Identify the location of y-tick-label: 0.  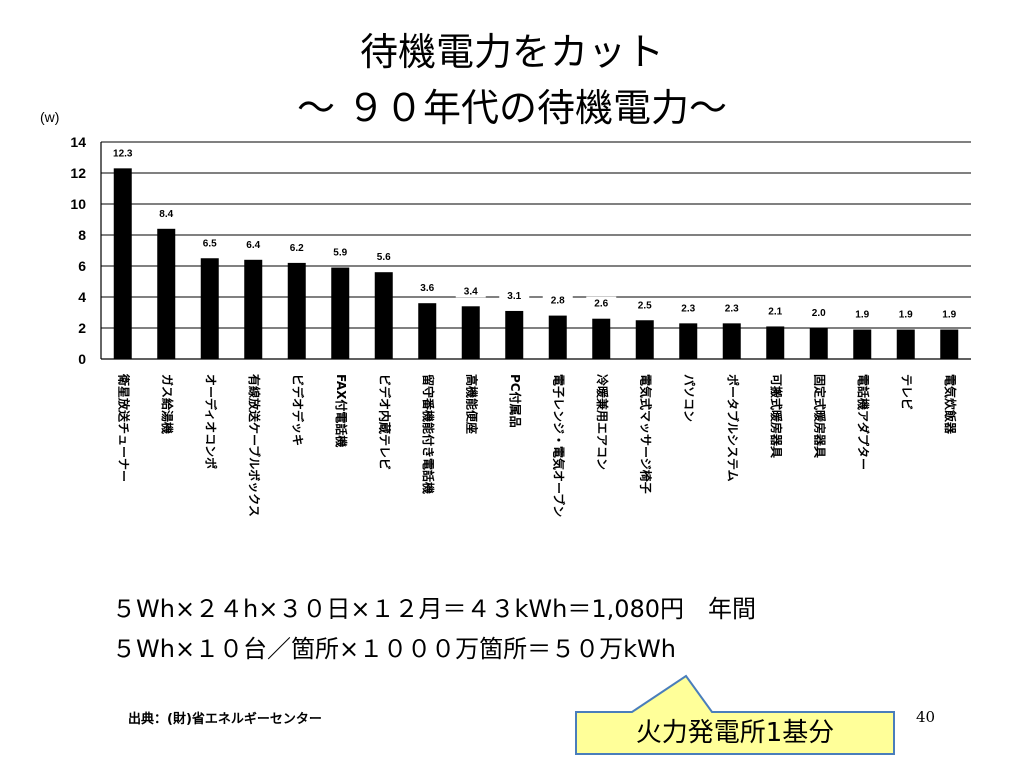
(82, 359).